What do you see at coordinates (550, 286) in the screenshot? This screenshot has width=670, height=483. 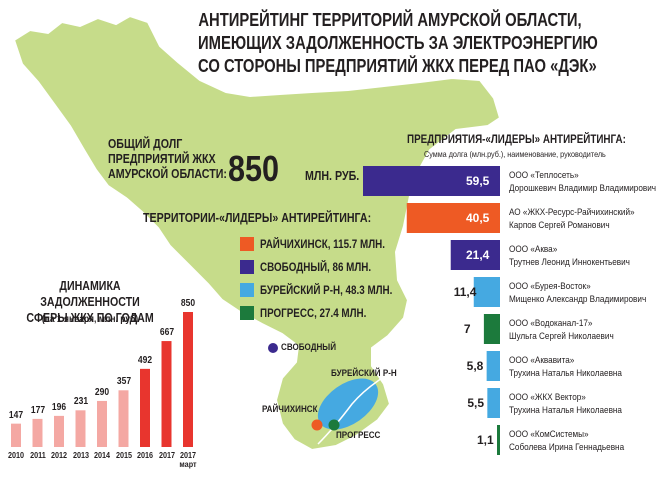 I see `leader-company-name: ООО «Бурея-Восток»` at bounding box center [550, 286].